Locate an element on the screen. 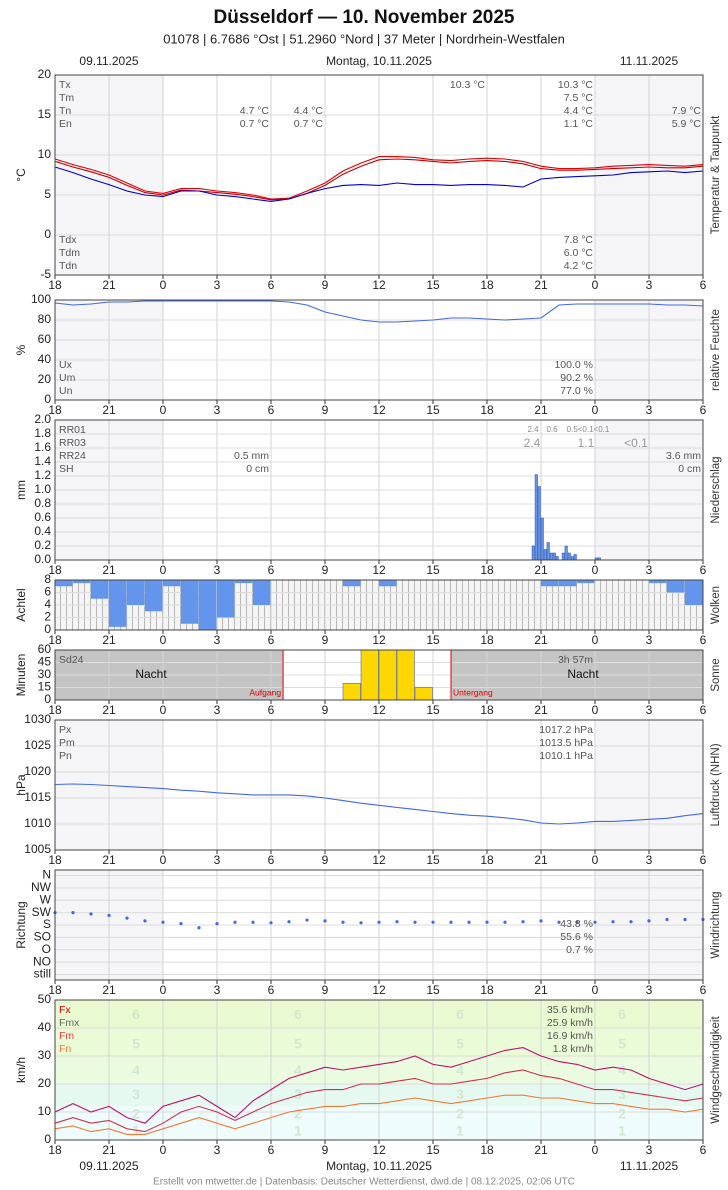 This screenshot has height=1190, width=728. stat-value: 43.8 % is located at coordinates (576, 924).